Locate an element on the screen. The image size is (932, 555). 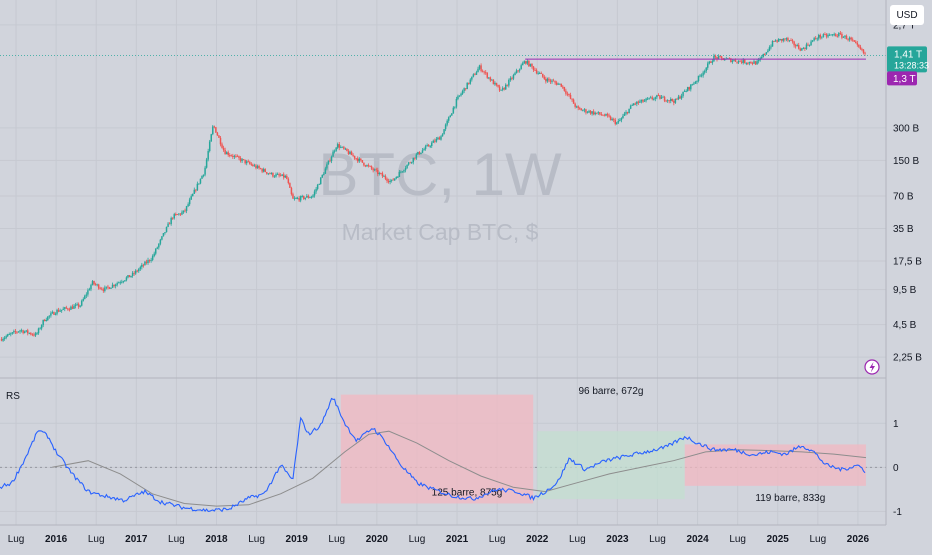
time-tick-label: 2023 is located at coordinates (617, 539).